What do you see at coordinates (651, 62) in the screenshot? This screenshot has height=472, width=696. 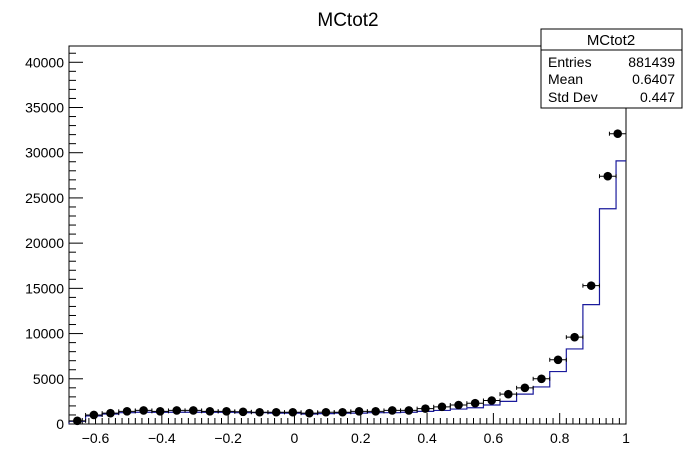 I see `stats-entries-value: 881439` at bounding box center [651, 62].